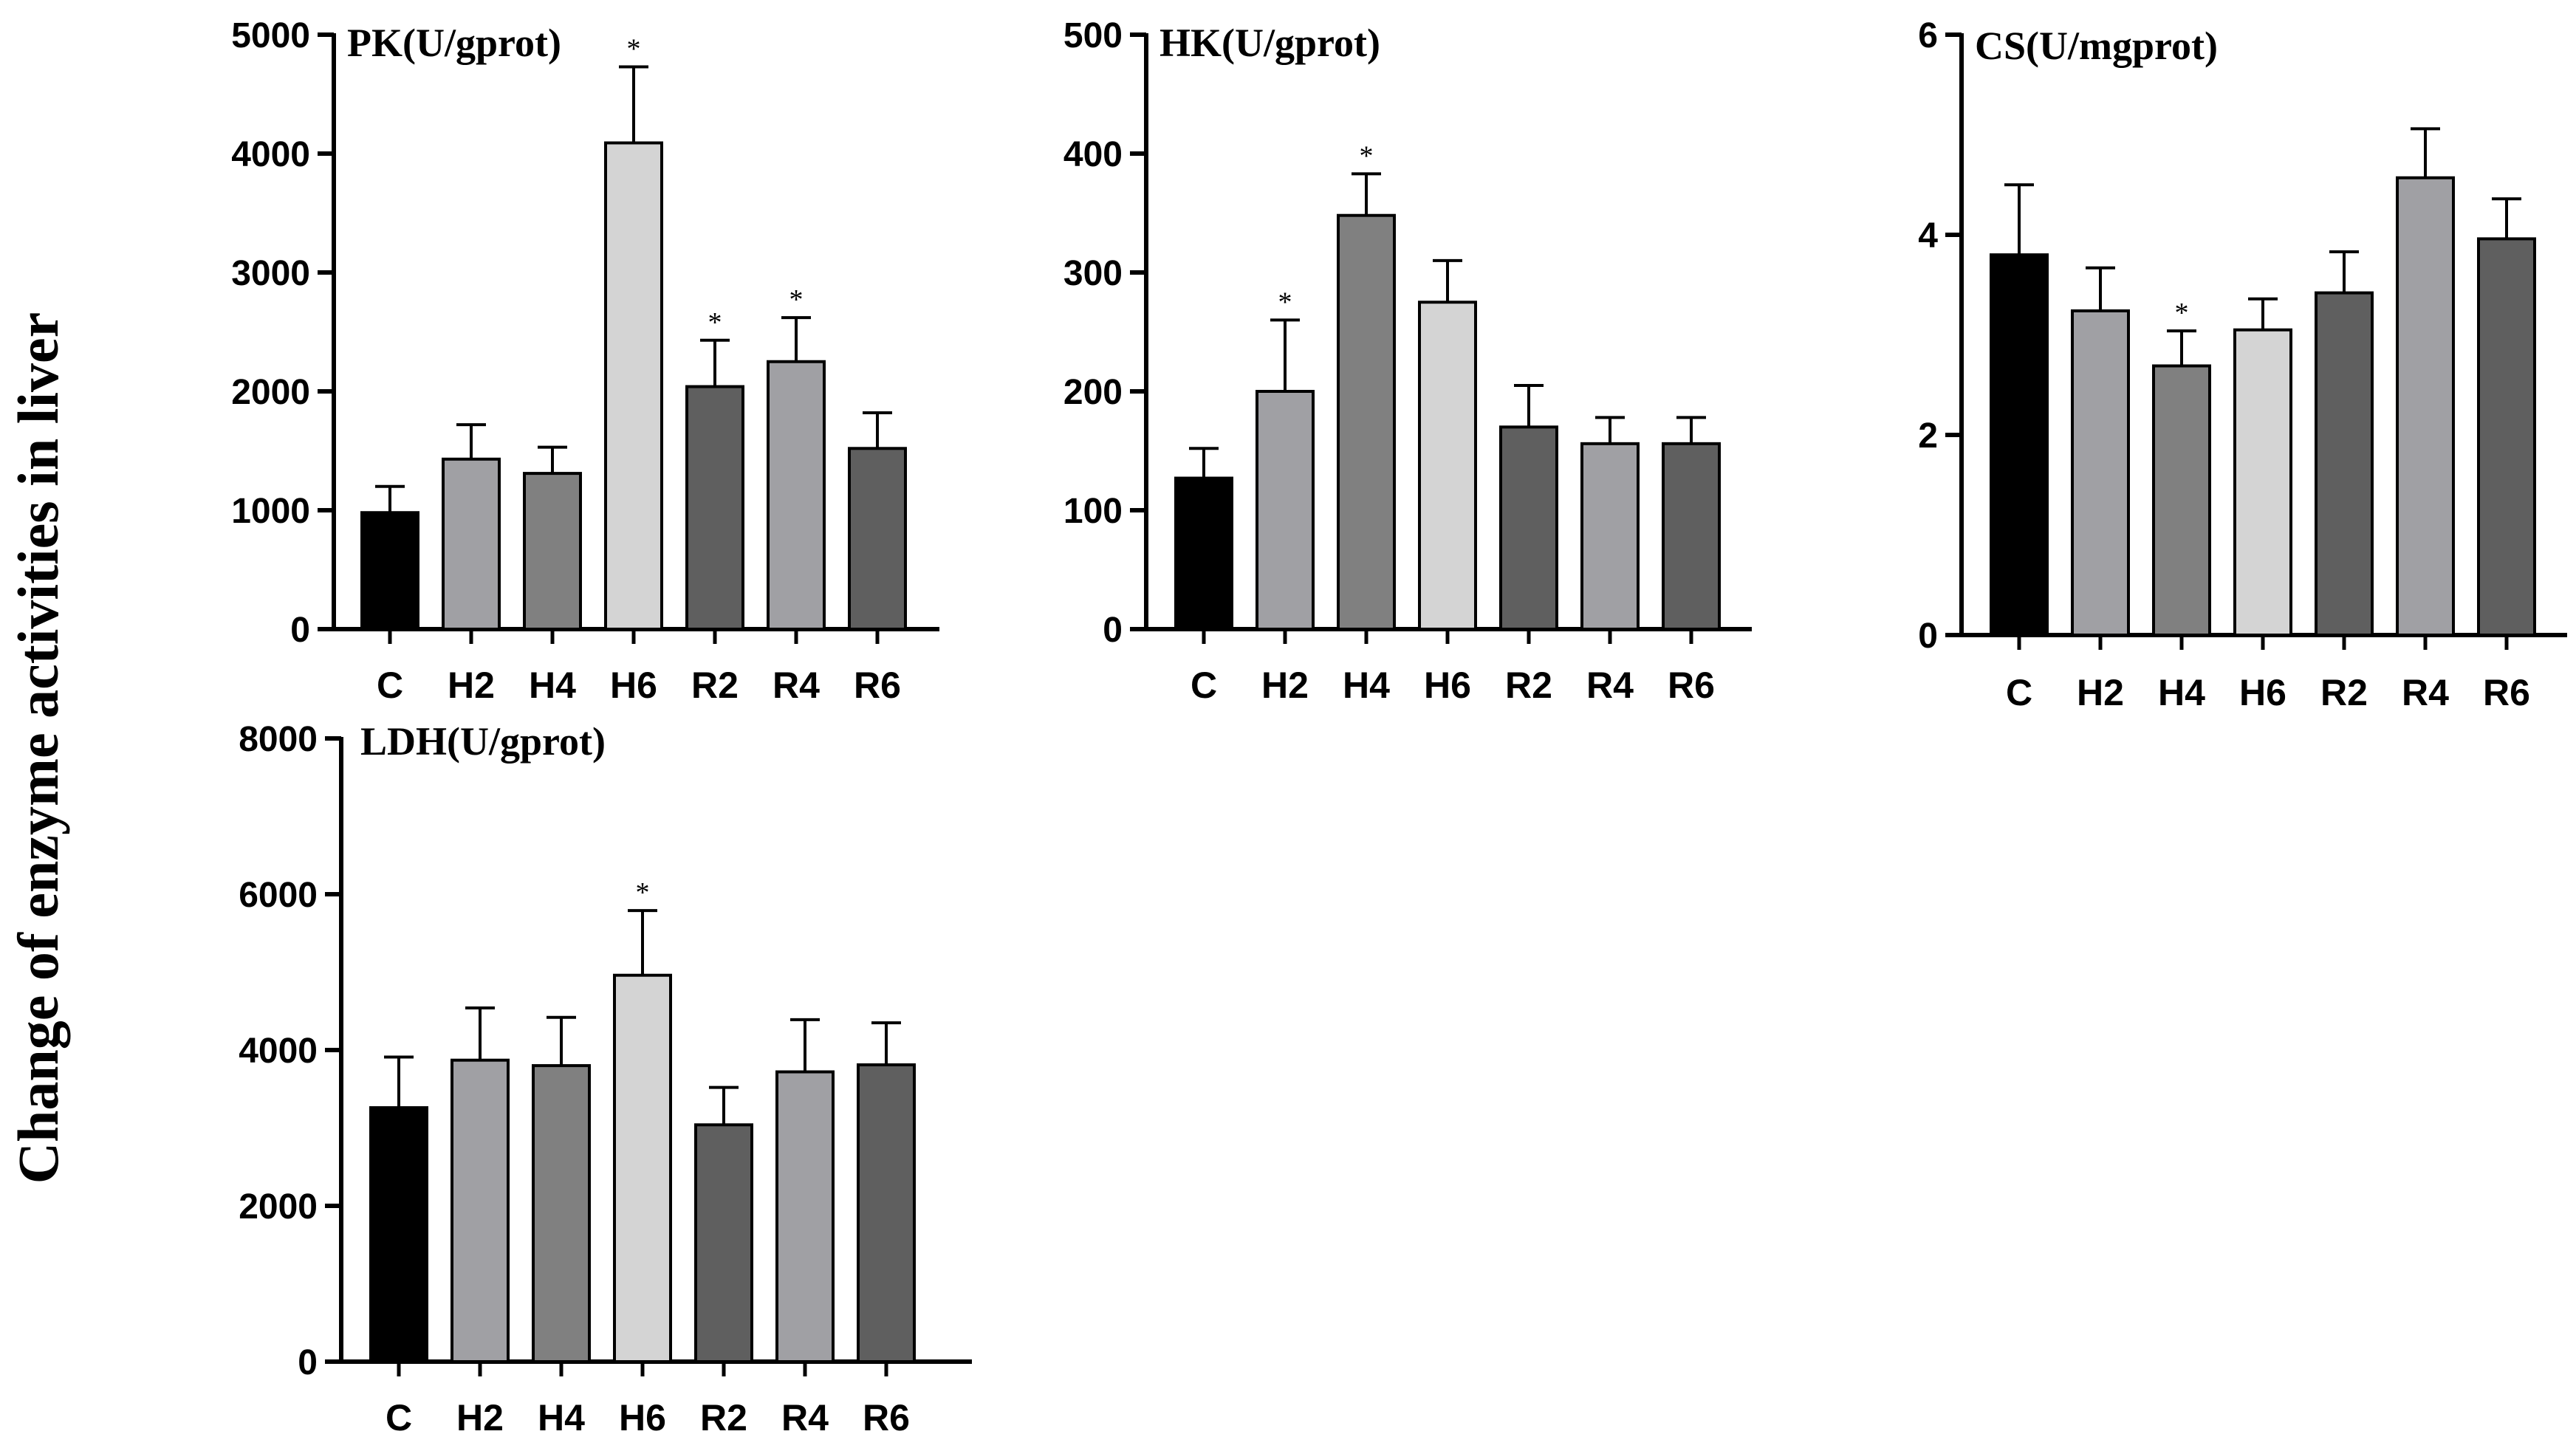 The image size is (2576, 1451). I want to click on hk-y-tick-label: 0, so click(1113, 630).